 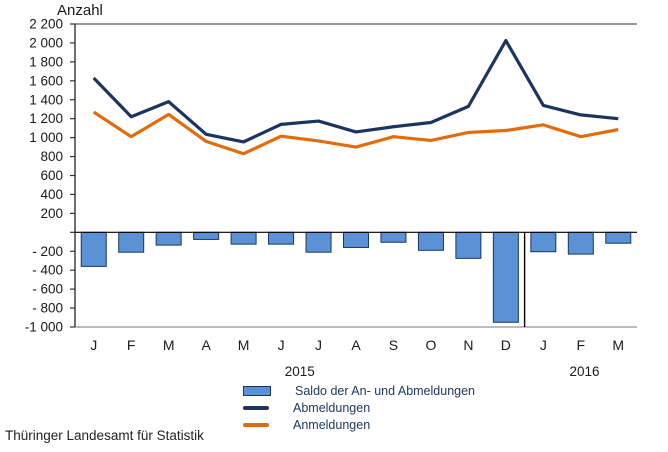 I want to click on y-tick-label: - 200, so click(x=47, y=251).